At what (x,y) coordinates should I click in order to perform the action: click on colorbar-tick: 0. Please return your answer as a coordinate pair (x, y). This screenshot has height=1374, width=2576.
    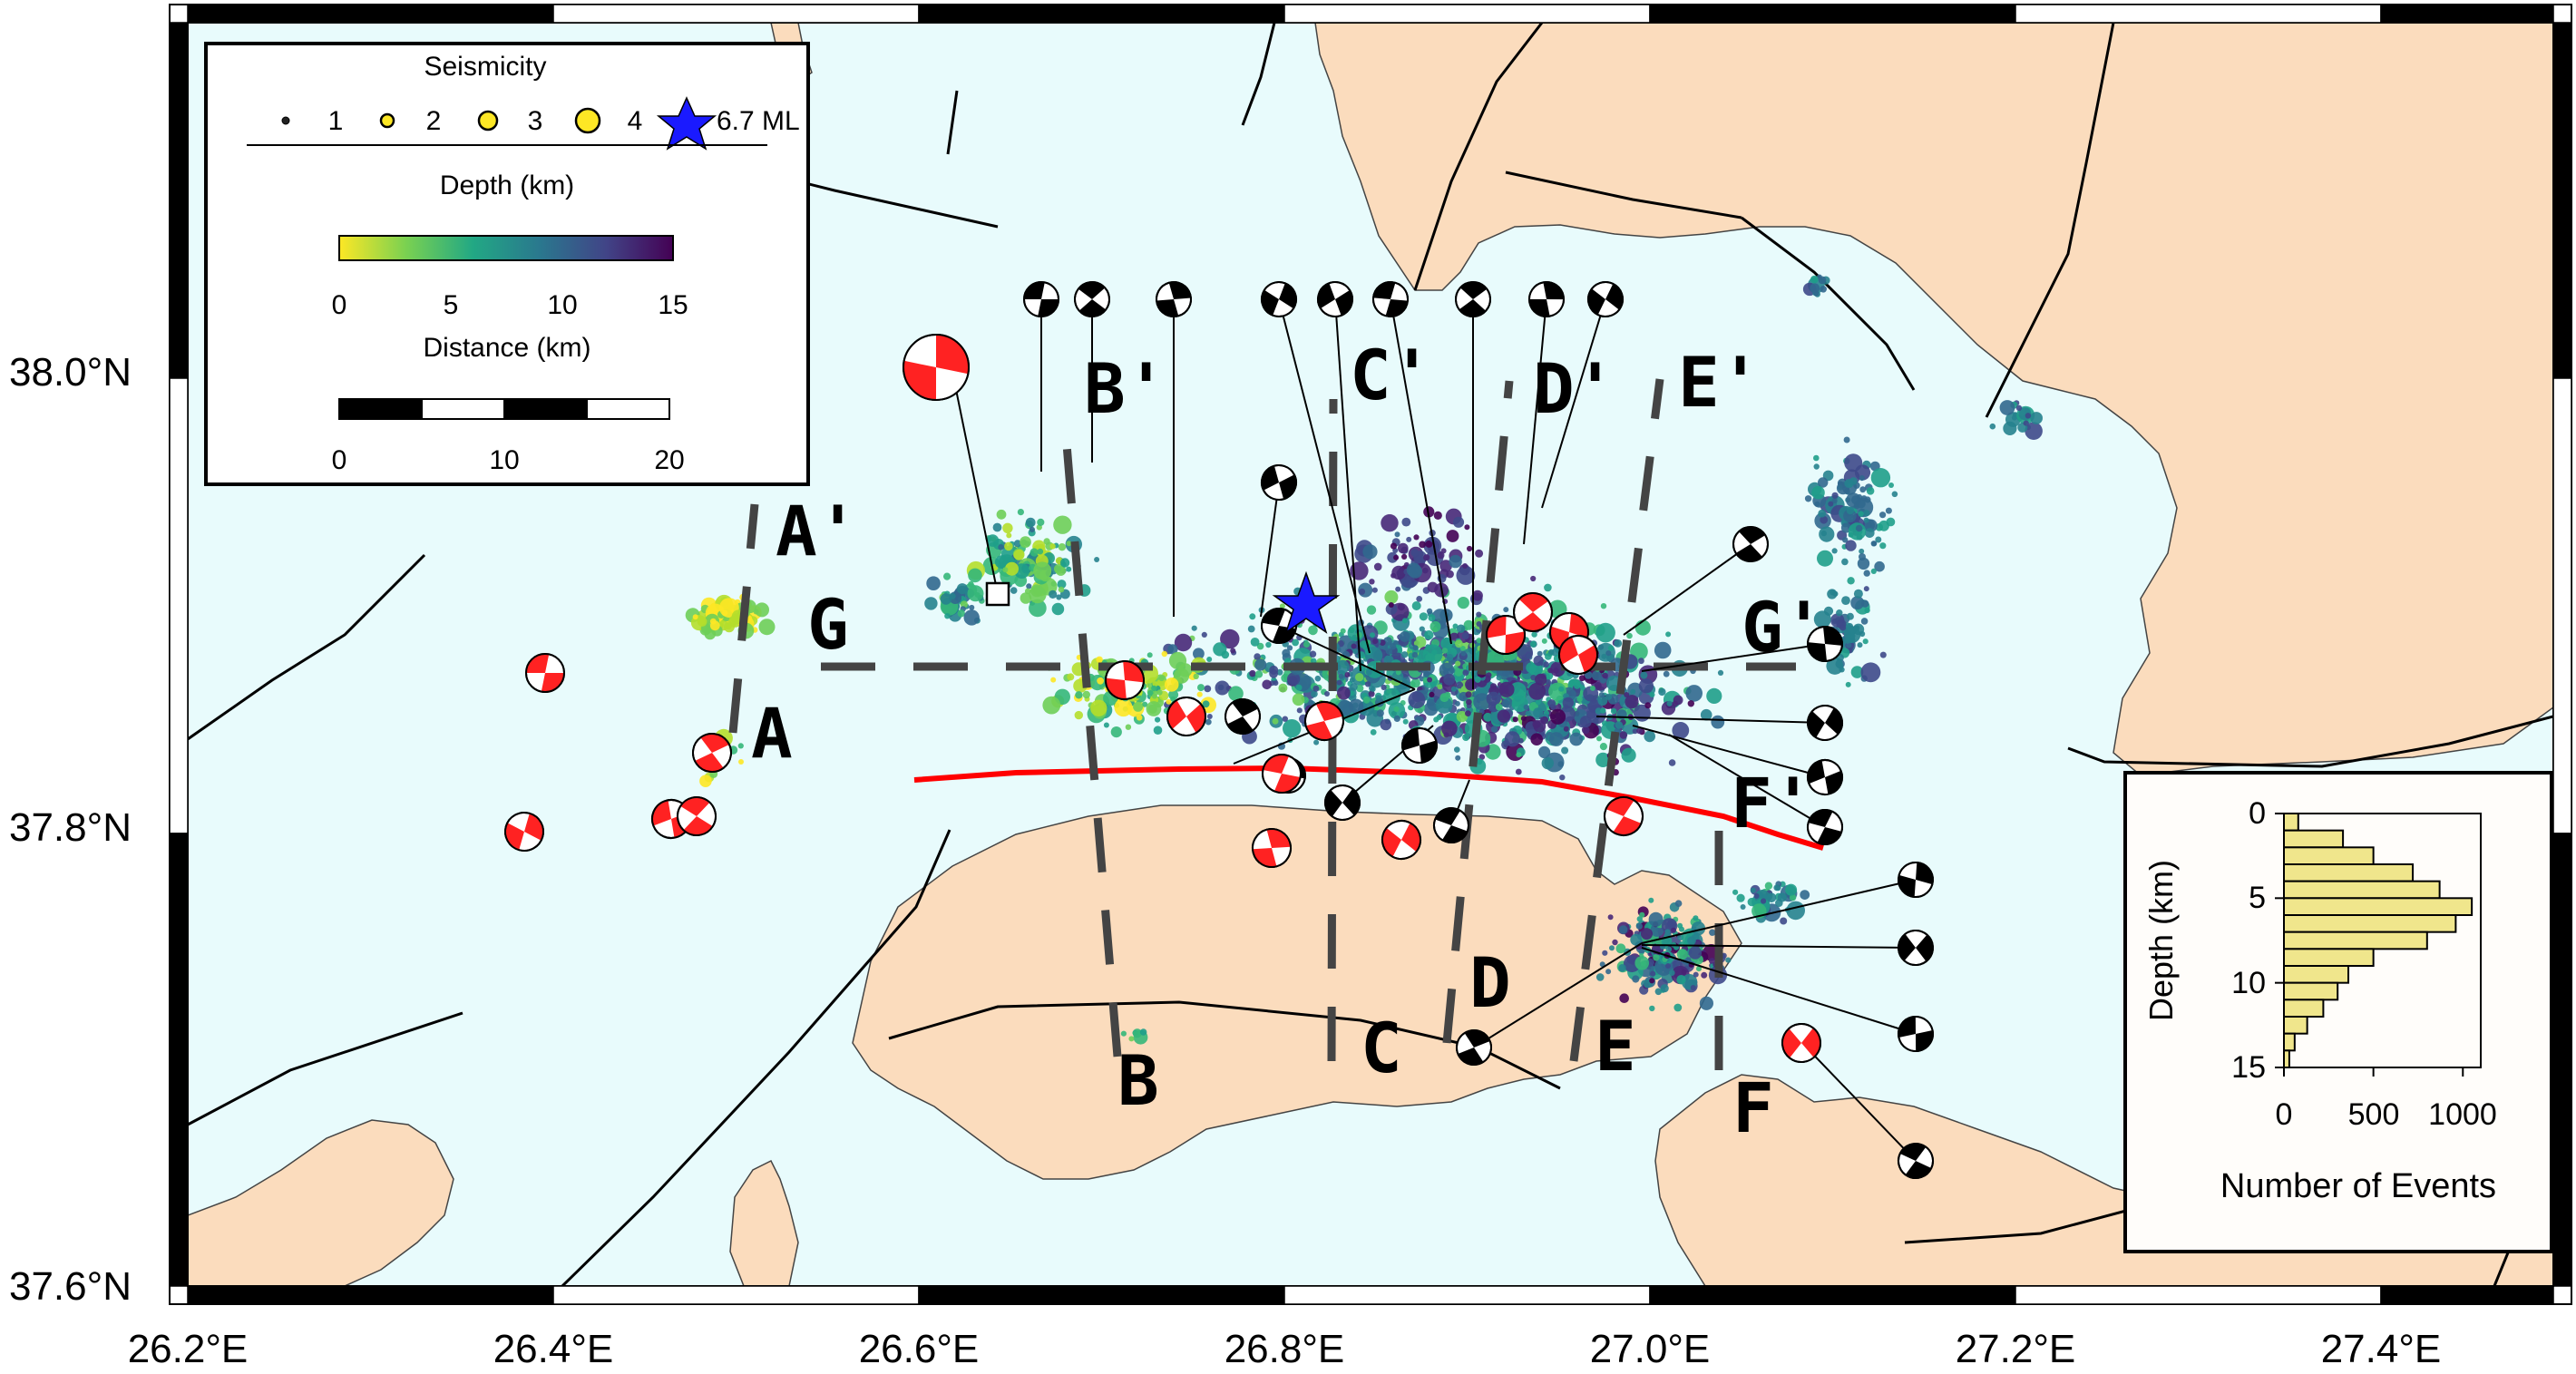
    Looking at the image, I should click on (339, 305).